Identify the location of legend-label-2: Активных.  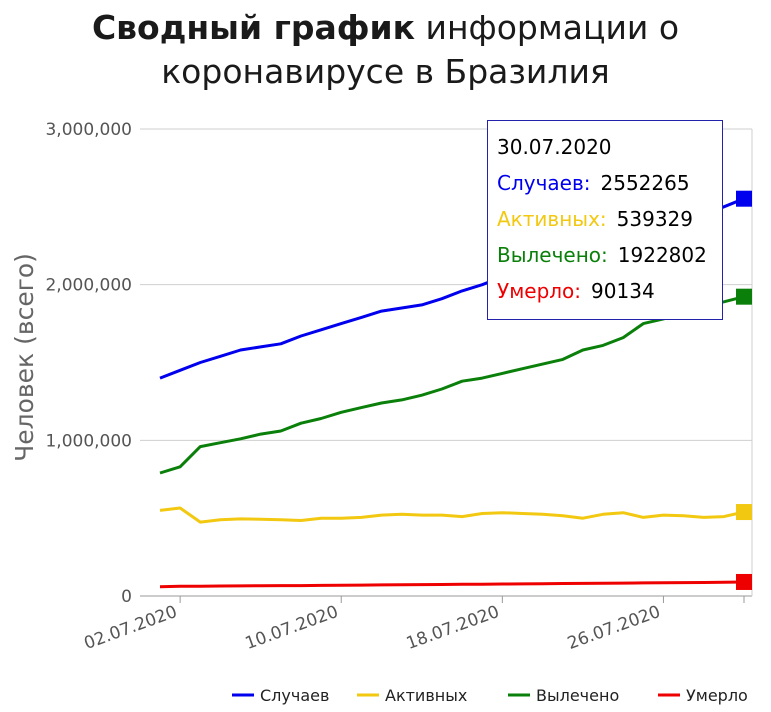
(426, 695).